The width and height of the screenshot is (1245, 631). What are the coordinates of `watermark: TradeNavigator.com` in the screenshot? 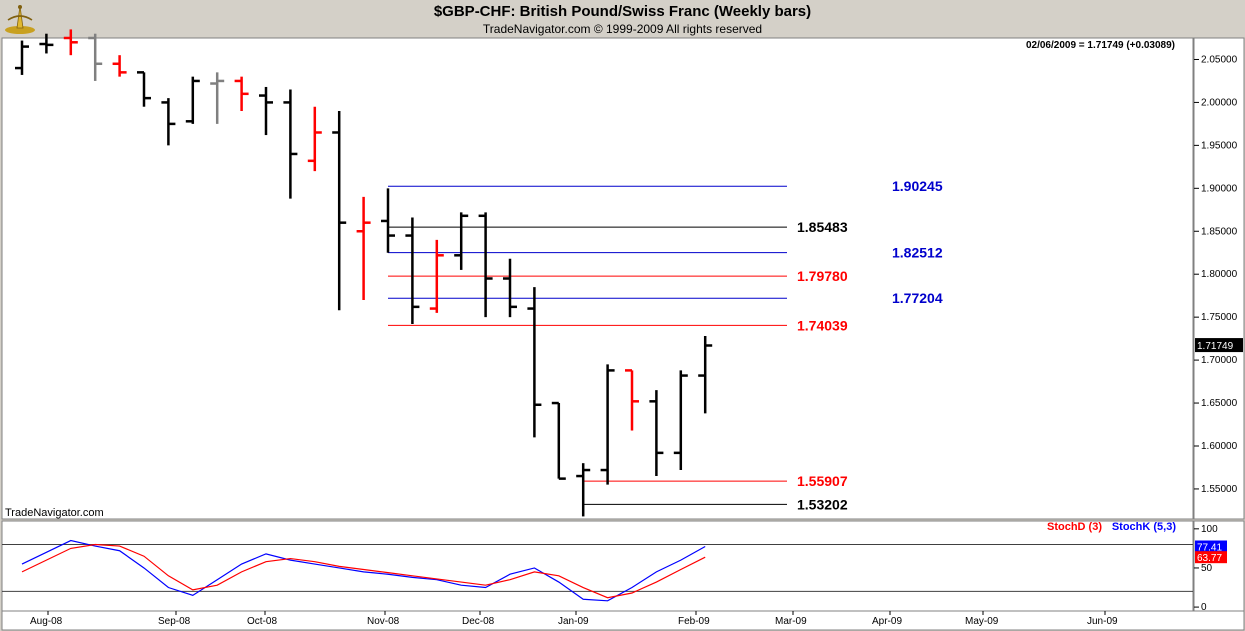 It's located at (54, 513).